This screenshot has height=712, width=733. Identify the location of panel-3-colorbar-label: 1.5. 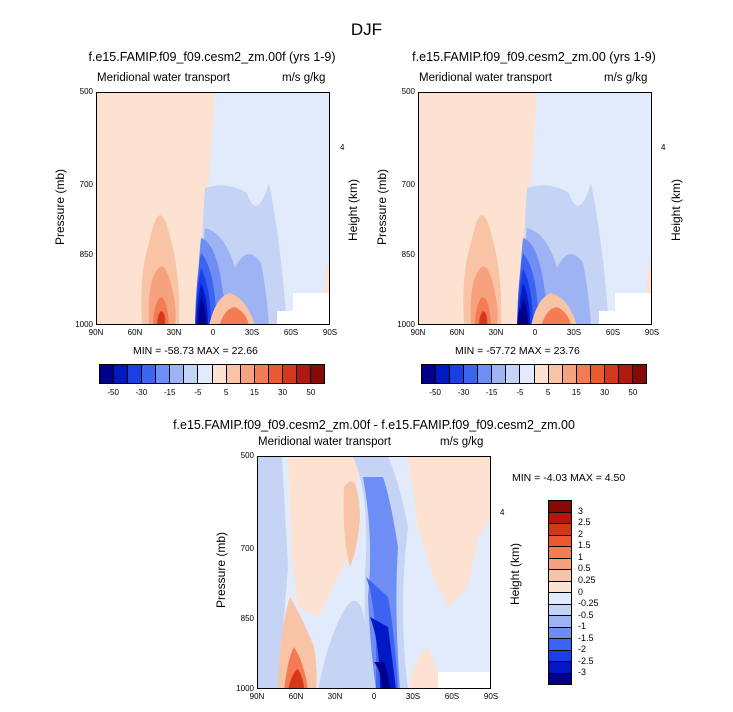
(584, 545).